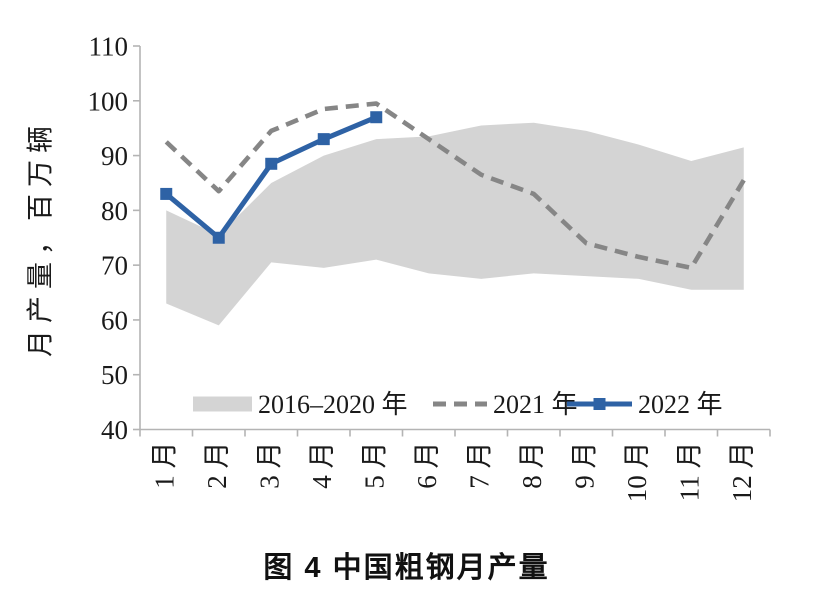 Image resolution: width=813 pixels, height=589 pixels. I want to click on data-point-2022-1月, so click(166, 193).